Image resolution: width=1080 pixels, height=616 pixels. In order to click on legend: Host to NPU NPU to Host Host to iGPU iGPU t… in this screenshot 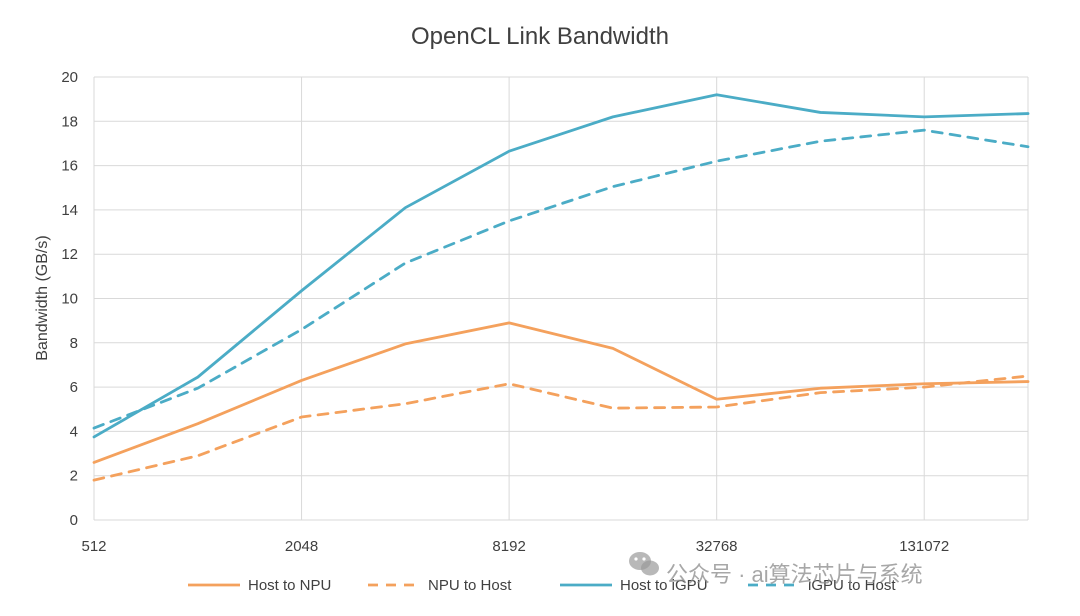, I will do `click(542, 585)`.